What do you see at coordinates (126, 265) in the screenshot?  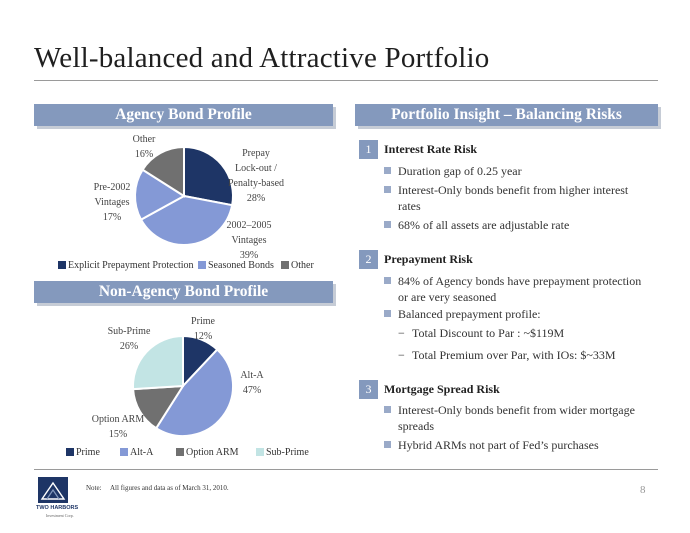 I see `legend-item-explicit-prepayment: Explicit Prepayment Protection` at bounding box center [126, 265].